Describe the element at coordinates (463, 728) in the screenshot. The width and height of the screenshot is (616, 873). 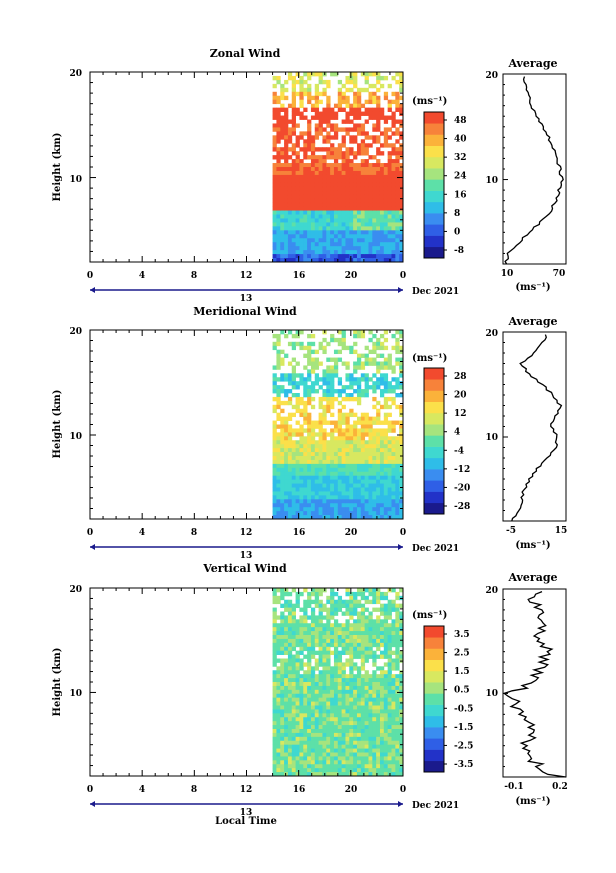
I see `colorbar-tick-label: -1.5` at that location.